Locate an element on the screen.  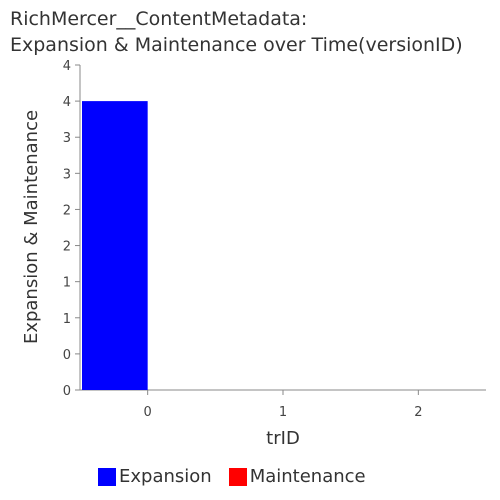
legend-swatch-expansion is located at coordinates (107, 476).